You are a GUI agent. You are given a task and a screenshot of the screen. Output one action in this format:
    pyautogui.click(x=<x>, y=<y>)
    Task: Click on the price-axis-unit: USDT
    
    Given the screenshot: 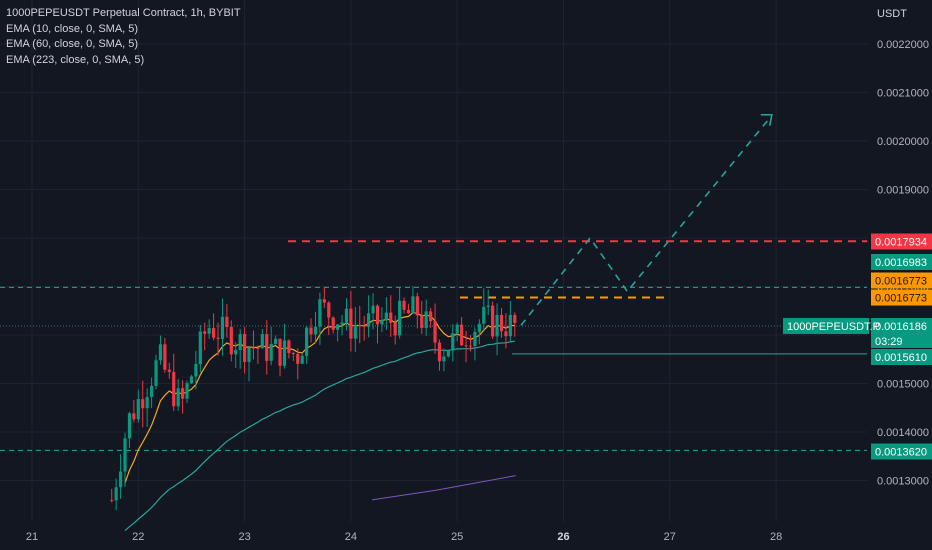 What is the action you would take?
    pyautogui.click(x=892, y=14)
    